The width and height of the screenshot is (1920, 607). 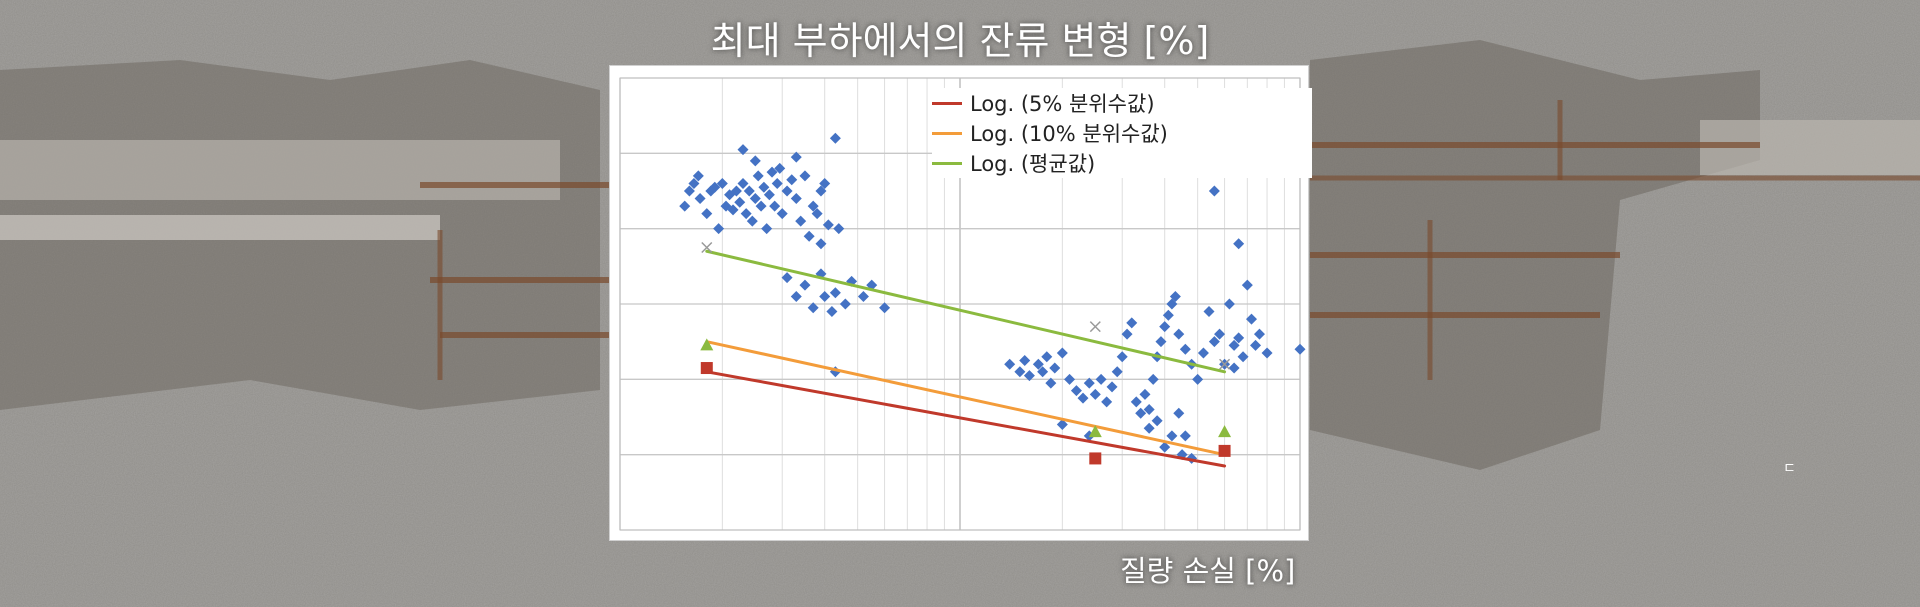 What do you see at coordinates (1062, 104) in the screenshot?
I see `legend-label-5pct: Log. (5% 분위수값)` at bounding box center [1062, 104].